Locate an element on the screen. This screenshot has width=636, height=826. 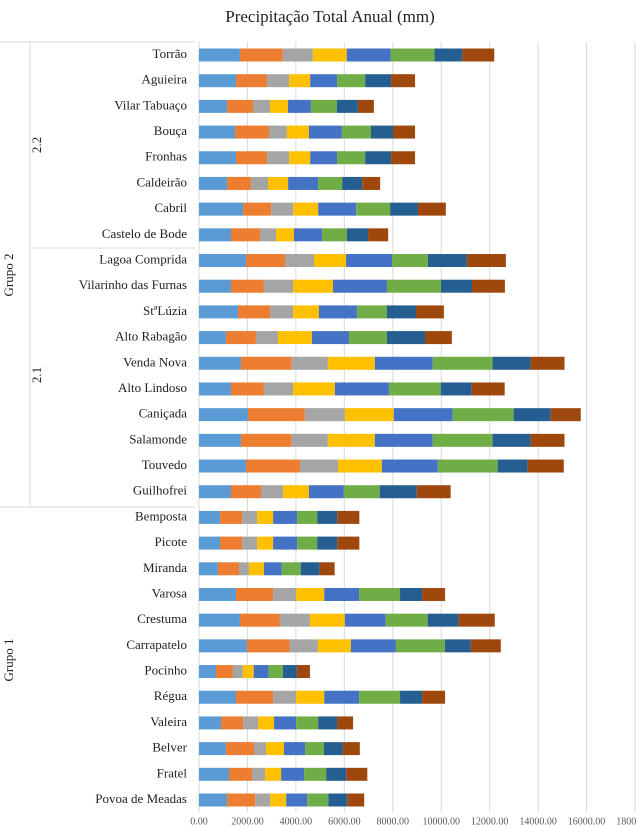
y-tick-label: Varosa is located at coordinates (170, 592).